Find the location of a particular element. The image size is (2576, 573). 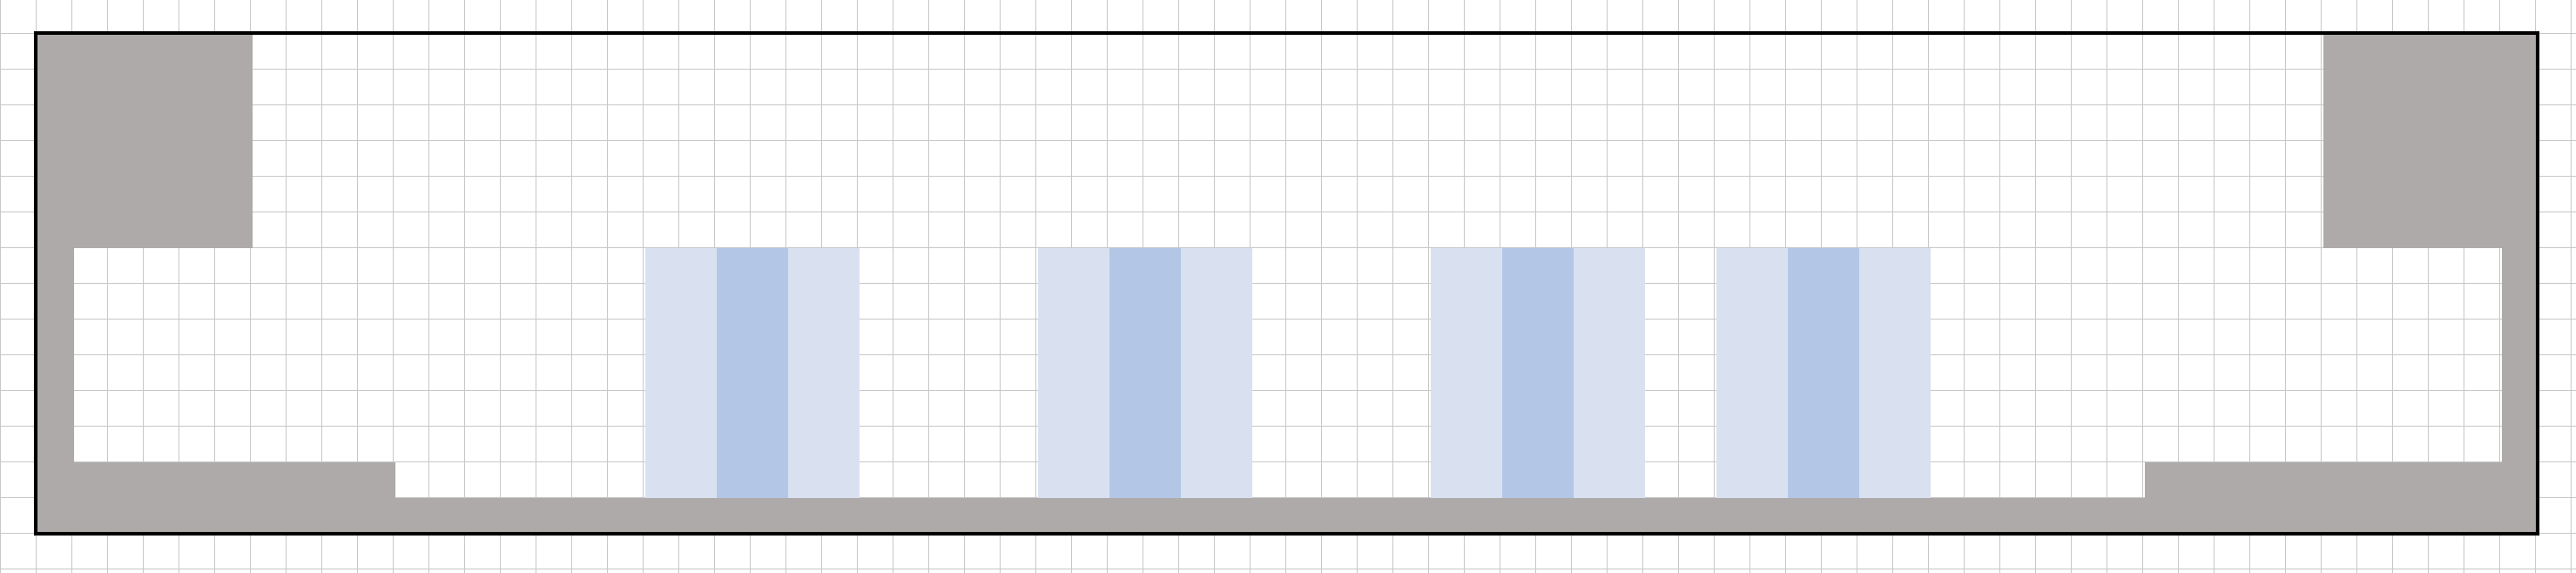

right-wall is located at coordinates (2341, 265).